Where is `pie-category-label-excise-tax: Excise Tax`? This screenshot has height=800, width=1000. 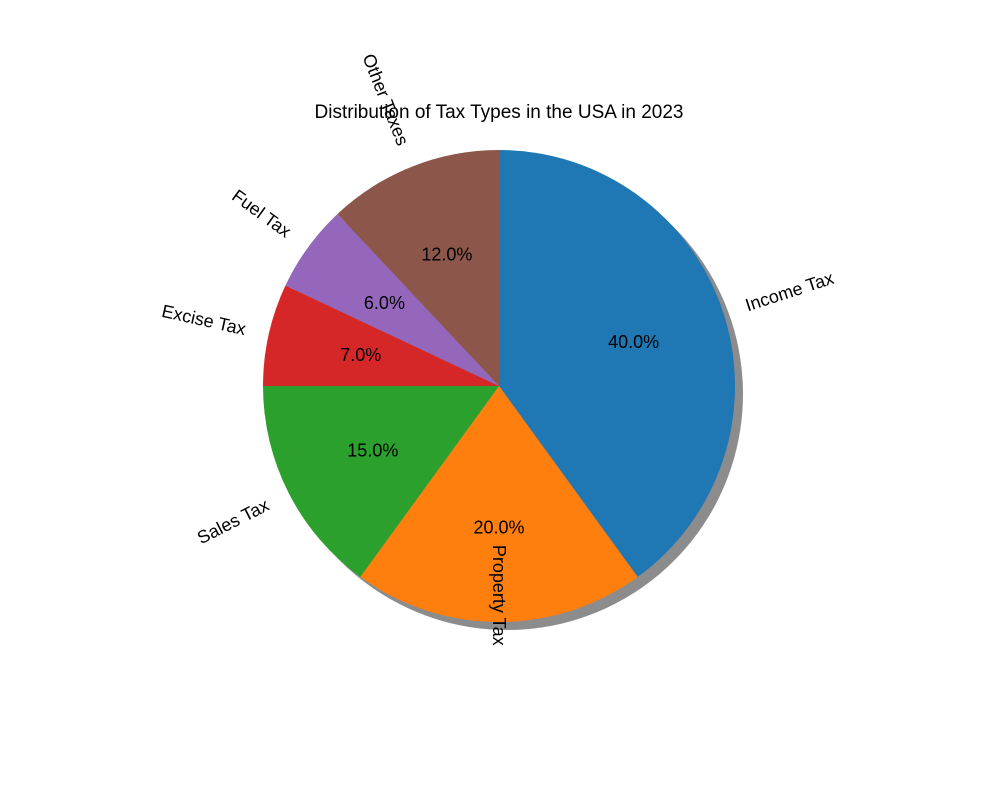 pie-category-label-excise-tax: Excise Tax is located at coordinates (204, 320).